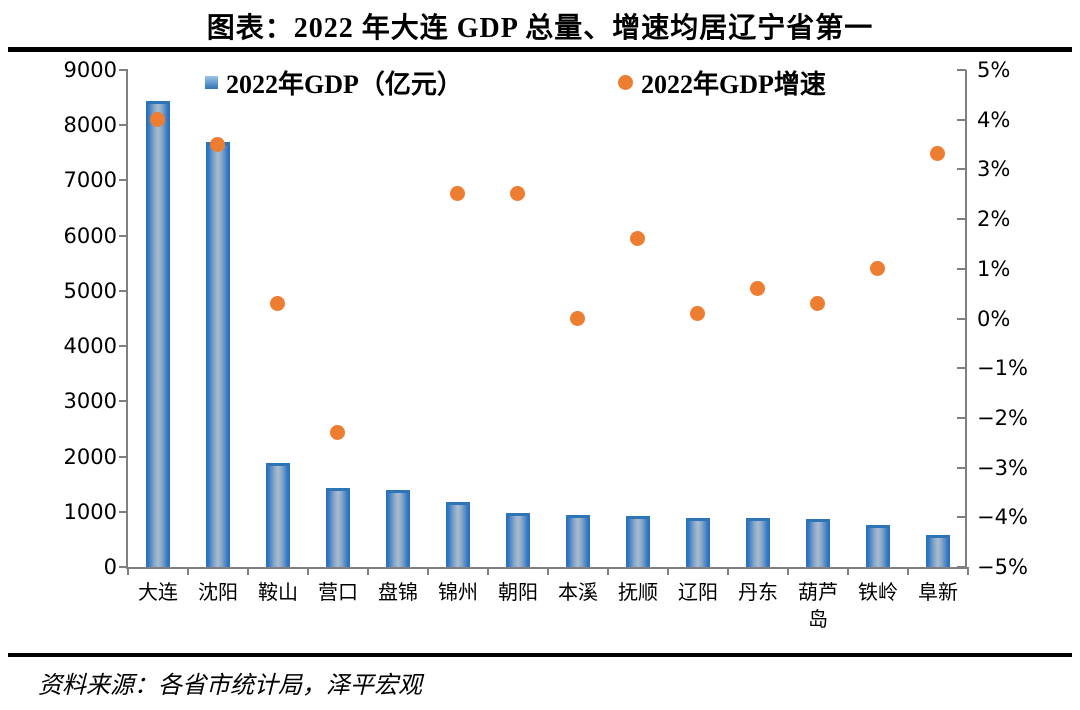 Image resolution: width=1080 pixels, height=710 pixels. What do you see at coordinates (90, 511) in the screenshot?
I see `y-axis-left-label: 1000` at bounding box center [90, 511].